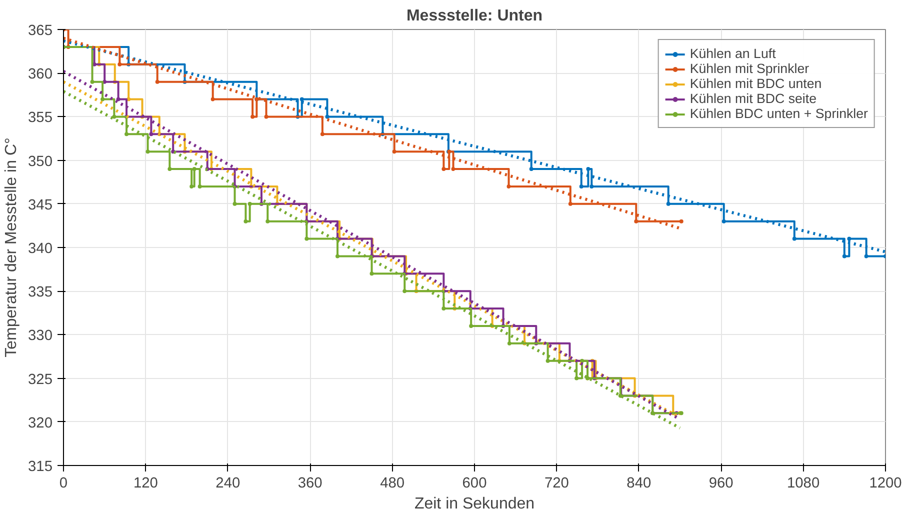 The image size is (912, 519). What do you see at coordinates (733, 53) in the screenshot?
I see `legend-label: Kühlen an Luft` at bounding box center [733, 53].